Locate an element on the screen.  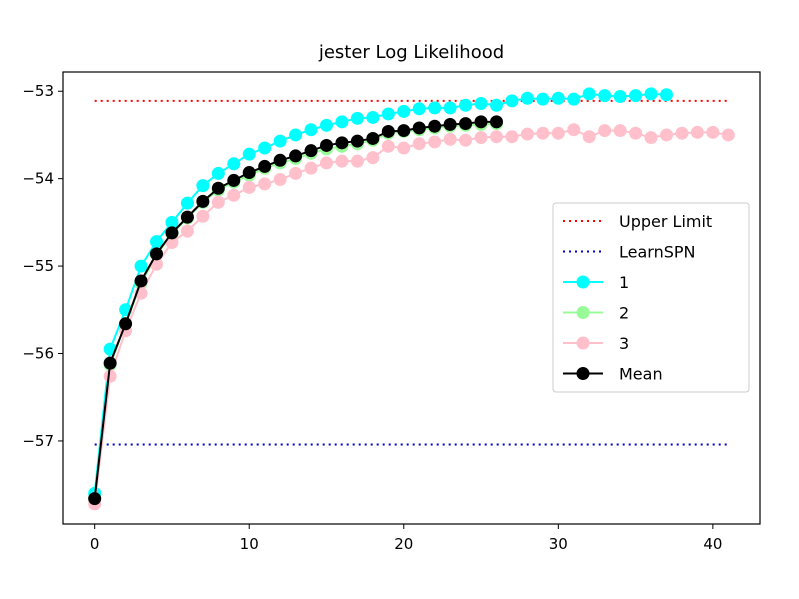
y-tick-label: −53 is located at coordinates (38, 91).